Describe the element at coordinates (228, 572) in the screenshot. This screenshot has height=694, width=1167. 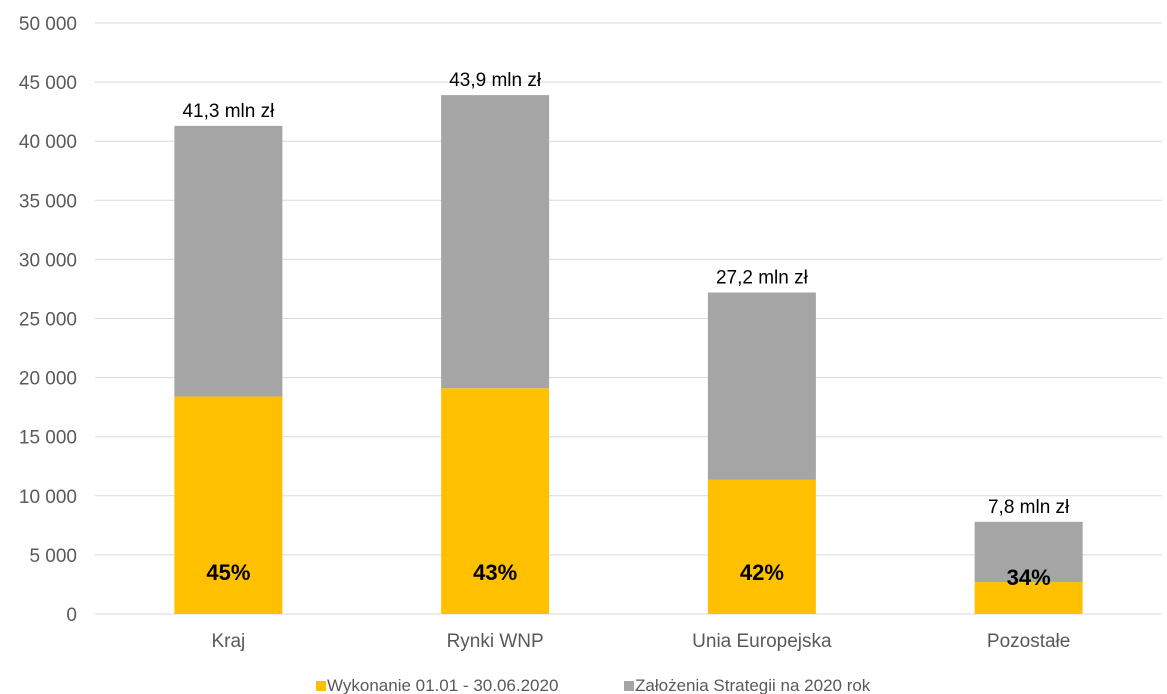
I see `percent-label: 45%` at that location.